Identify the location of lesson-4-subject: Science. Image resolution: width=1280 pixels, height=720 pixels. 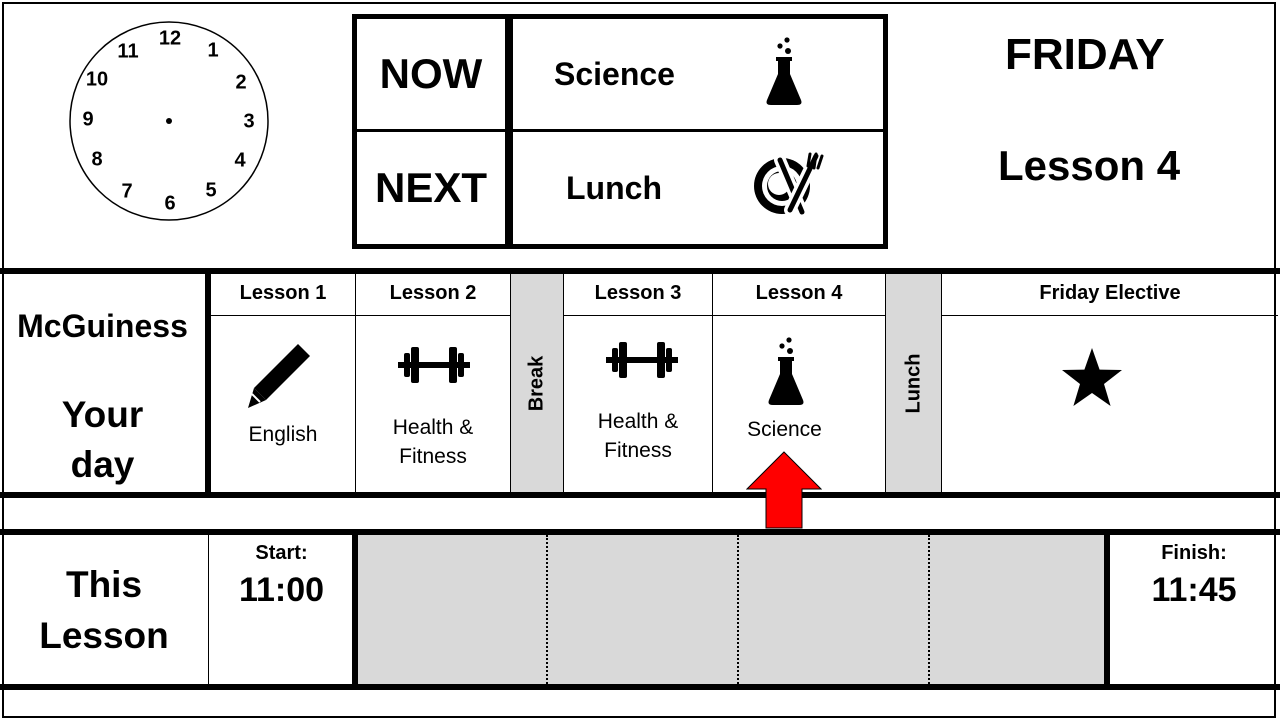
(784, 429).